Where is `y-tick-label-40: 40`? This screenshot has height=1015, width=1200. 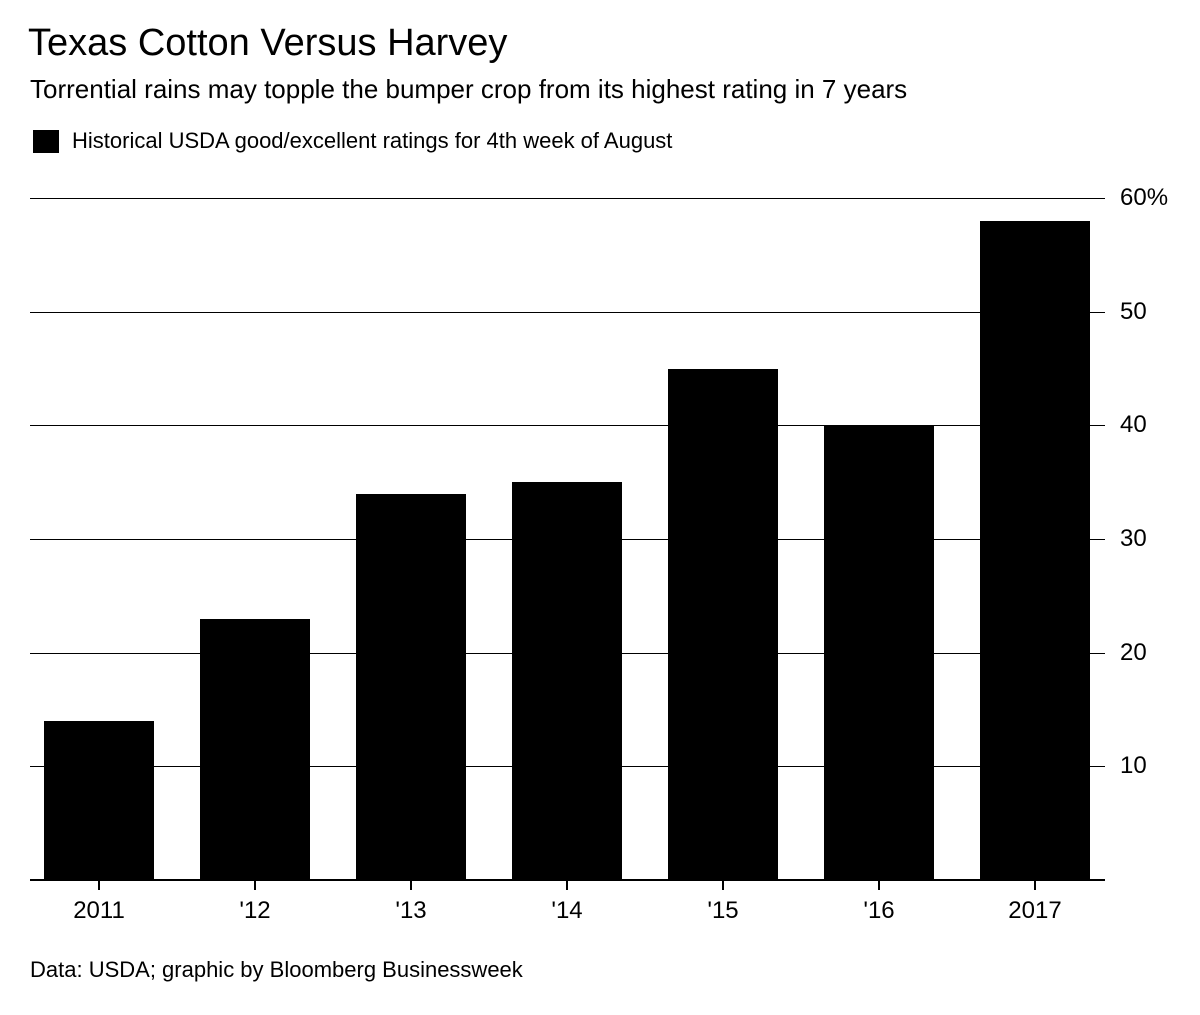
y-tick-label-40: 40 is located at coordinates (1133, 425).